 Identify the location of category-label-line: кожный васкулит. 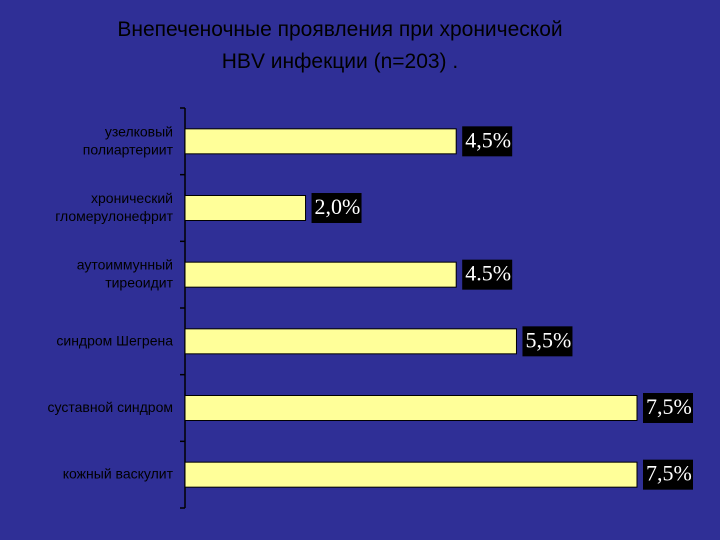
(118, 473).